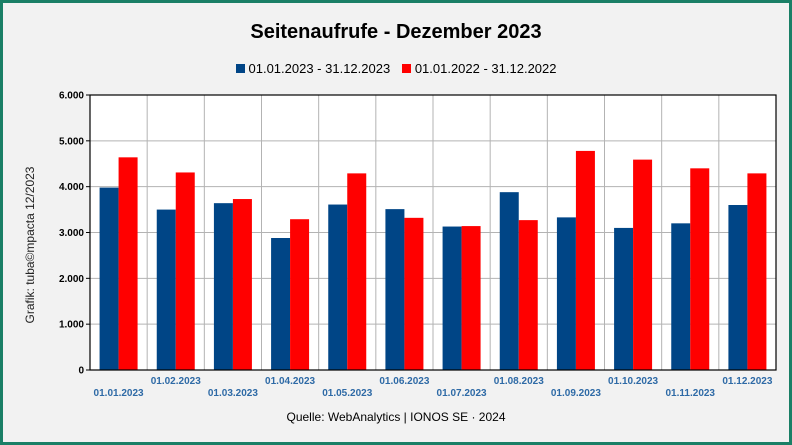 This screenshot has width=792, height=445. I want to click on legend-item-2022: 01.01.2022 - 31.12.2022, so click(479, 68).